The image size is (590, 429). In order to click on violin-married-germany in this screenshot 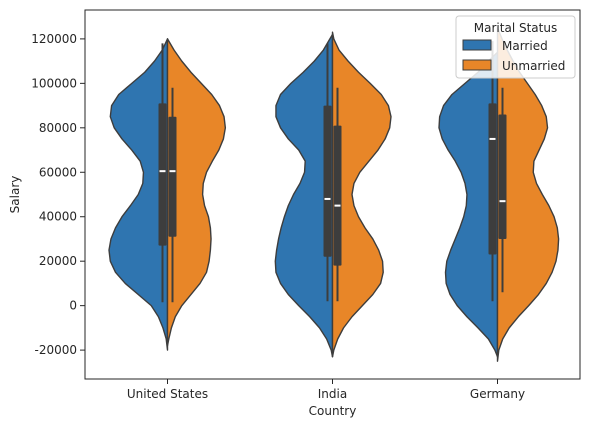, I will do `click(468, 204)`.